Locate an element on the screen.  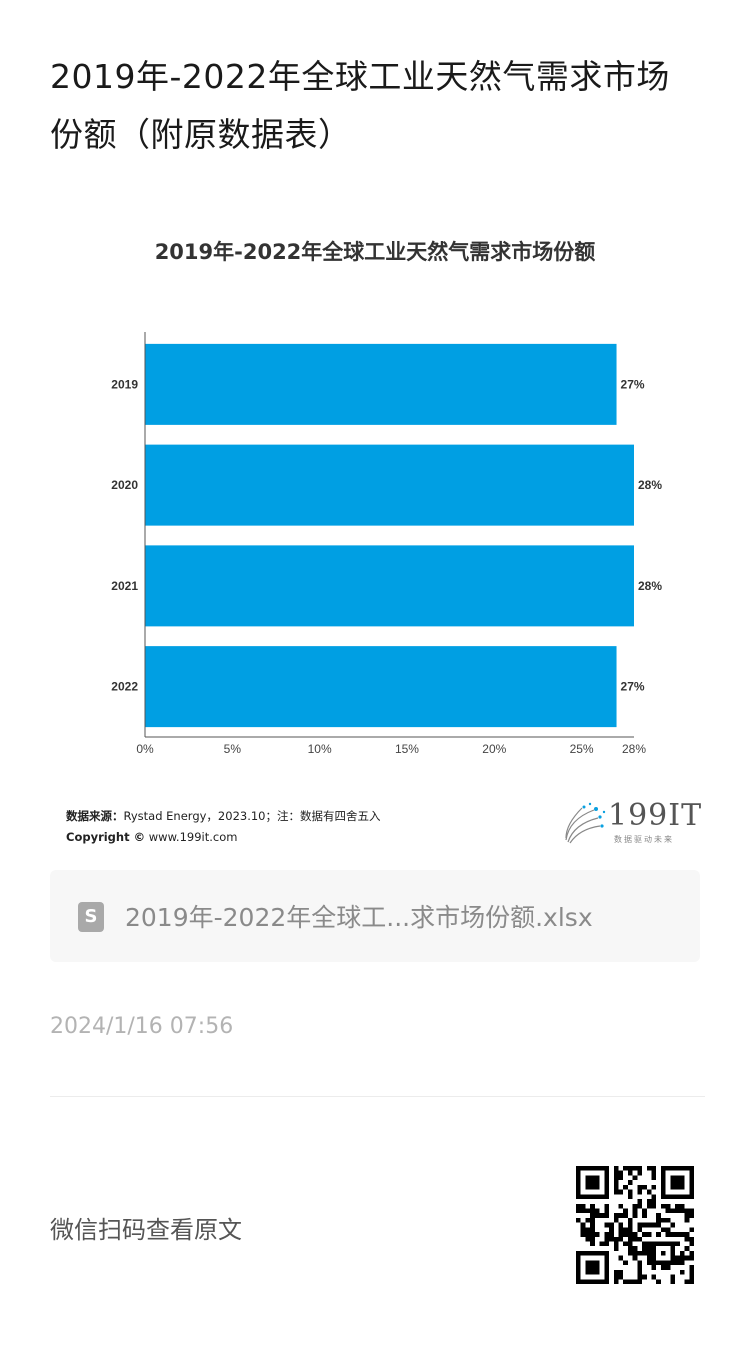
data-label-2022: 27% is located at coordinates (633, 687).